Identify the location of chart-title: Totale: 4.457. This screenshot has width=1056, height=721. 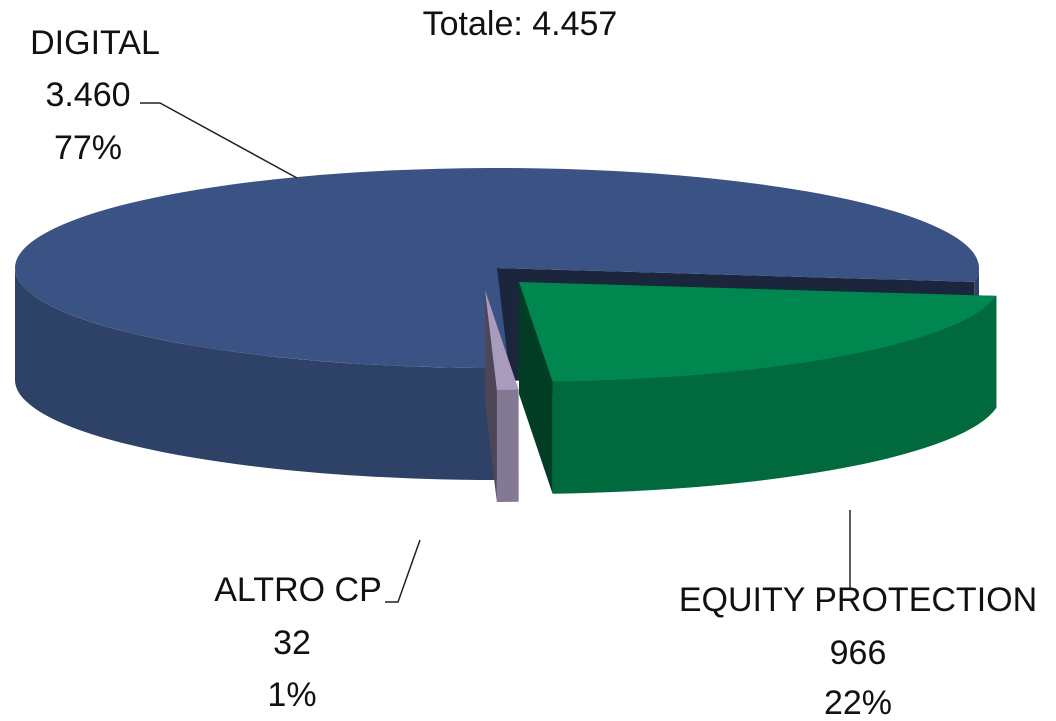
(520, 24).